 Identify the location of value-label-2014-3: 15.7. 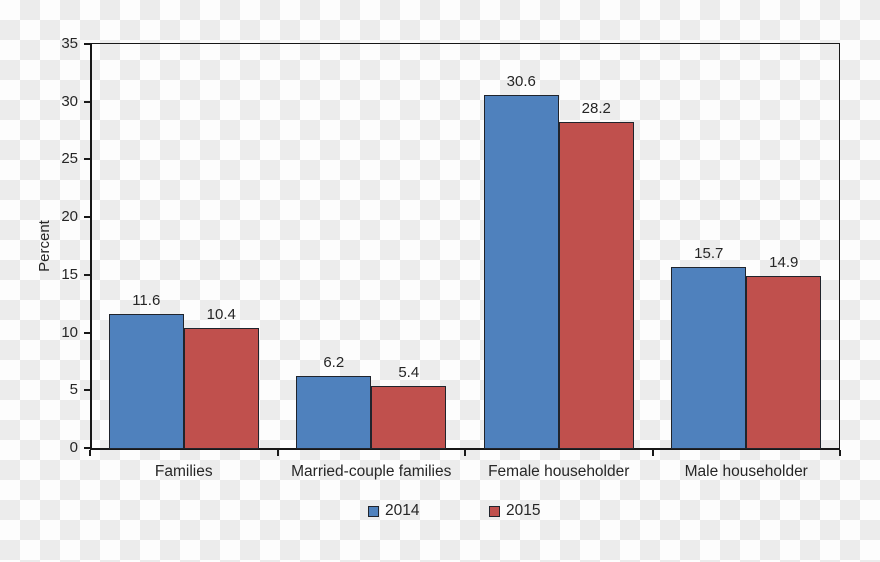
(709, 253).